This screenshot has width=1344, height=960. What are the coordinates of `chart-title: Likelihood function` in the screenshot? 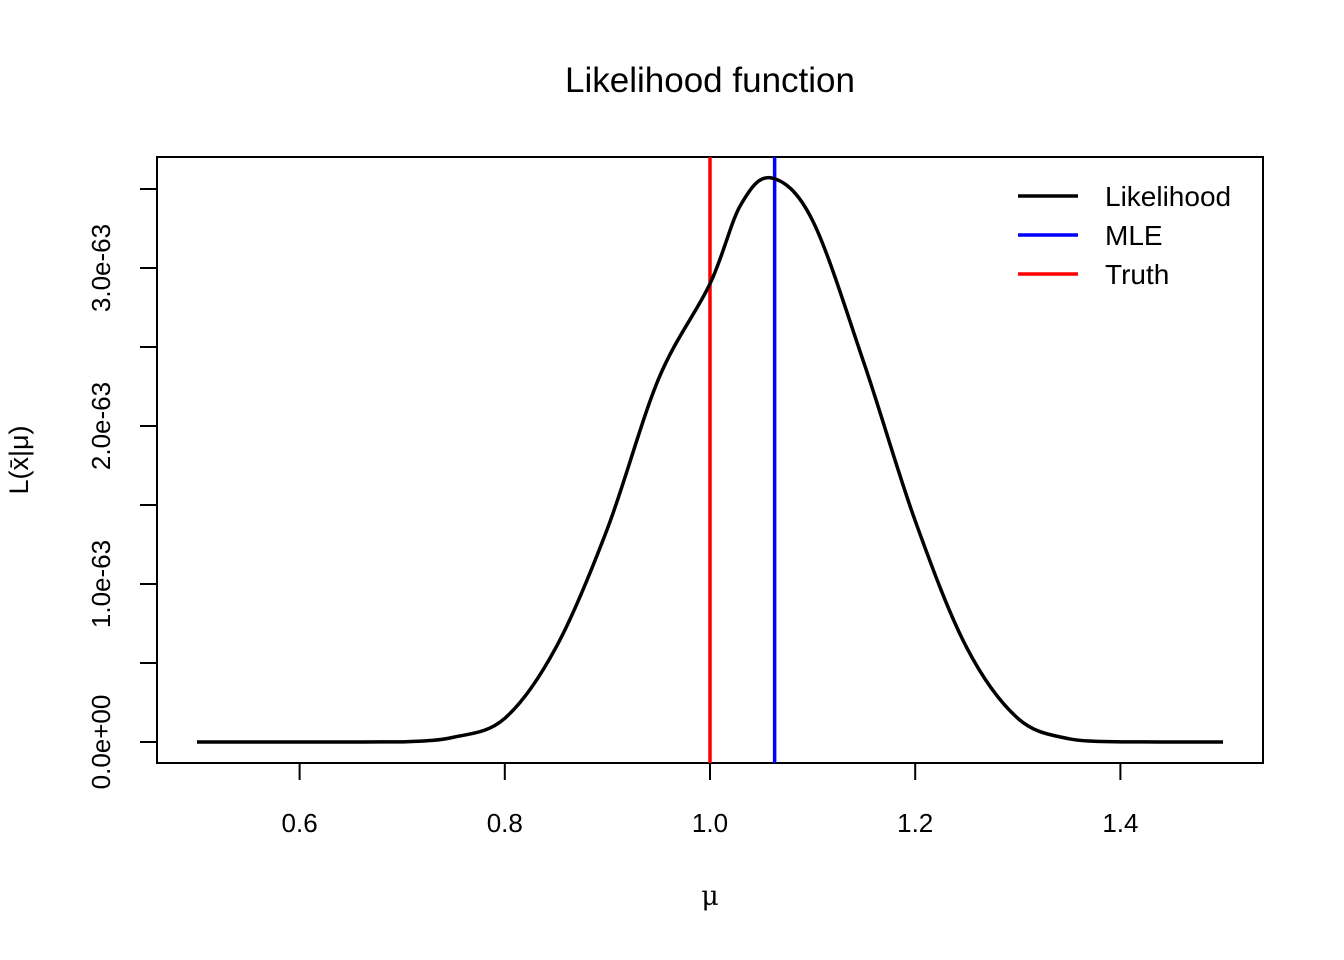 It's located at (710, 80).